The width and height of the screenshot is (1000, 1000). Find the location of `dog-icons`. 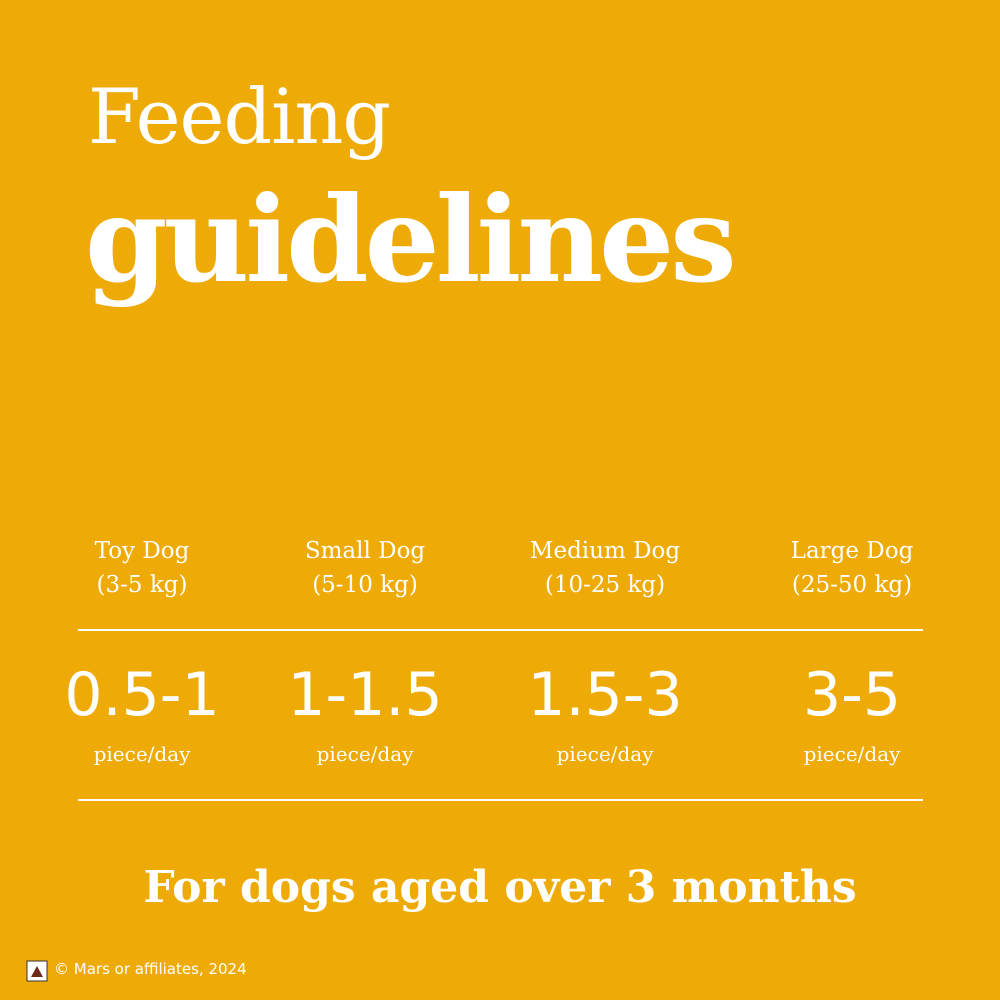

dog-icons is located at coordinates (500, 455).